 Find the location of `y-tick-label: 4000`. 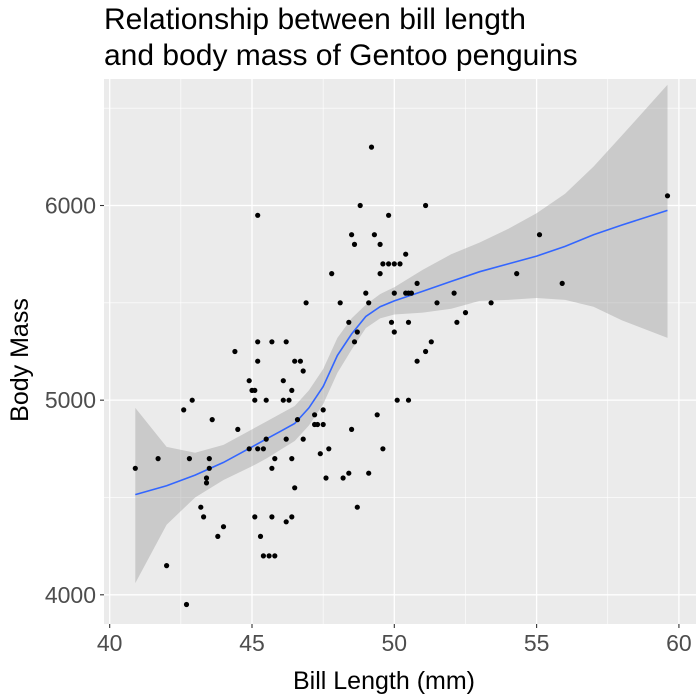

y-tick-label: 4000 is located at coordinates (70, 595).